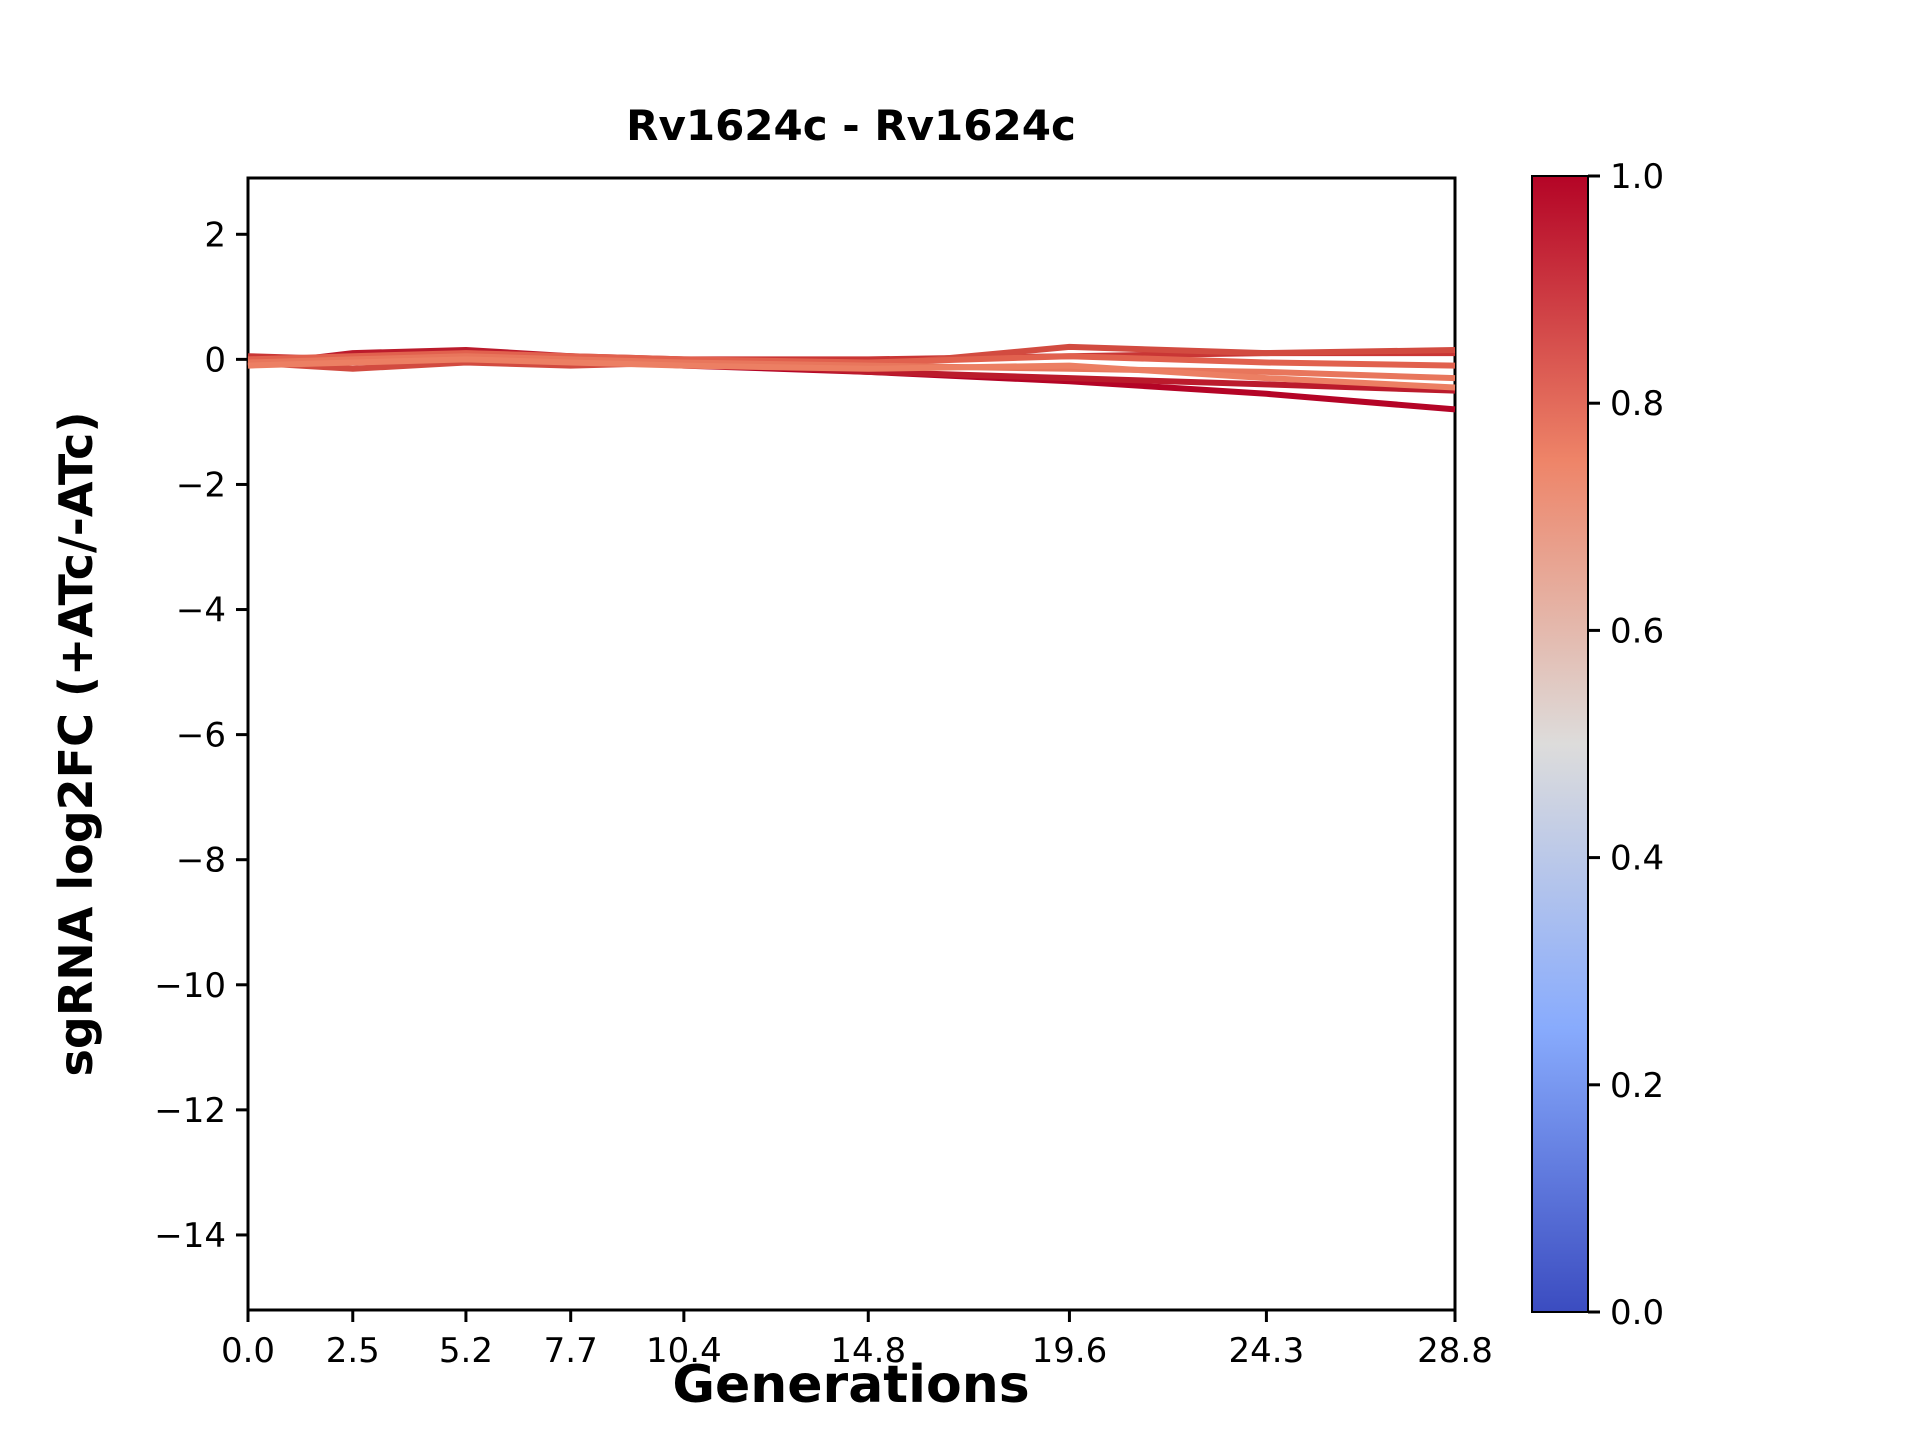  Describe the element at coordinates (1455, 1351) in the screenshot. I see `x-tick-label: 28.8` at that location.